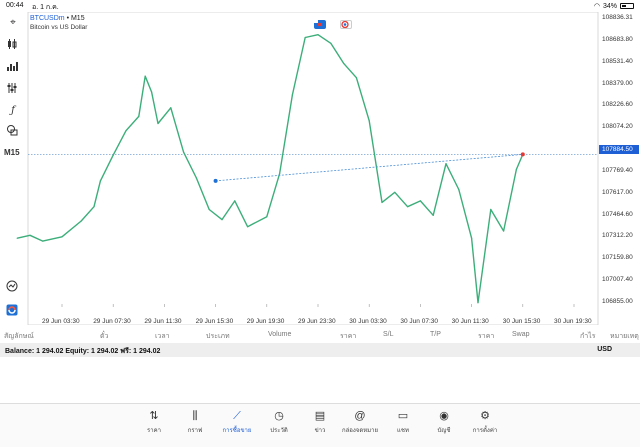 The width and height of the screenshot is (640, 447). What do you see at coordinates (47, 18) in the screenshot?
I see `chart-symbol: BTCUSDm` at bounding box center [47, 18].